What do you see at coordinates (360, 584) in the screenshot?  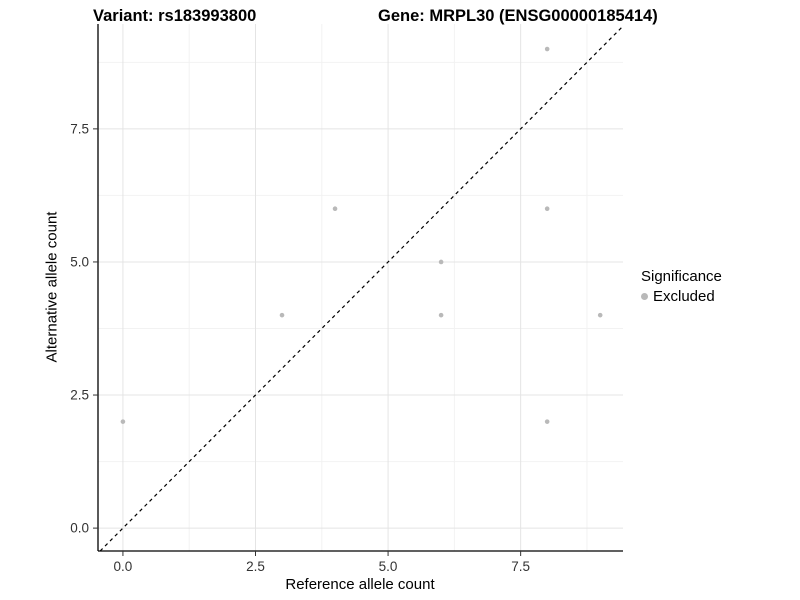 I see `x-axis-label: Reference allele count` at bounding box center [360, 584].